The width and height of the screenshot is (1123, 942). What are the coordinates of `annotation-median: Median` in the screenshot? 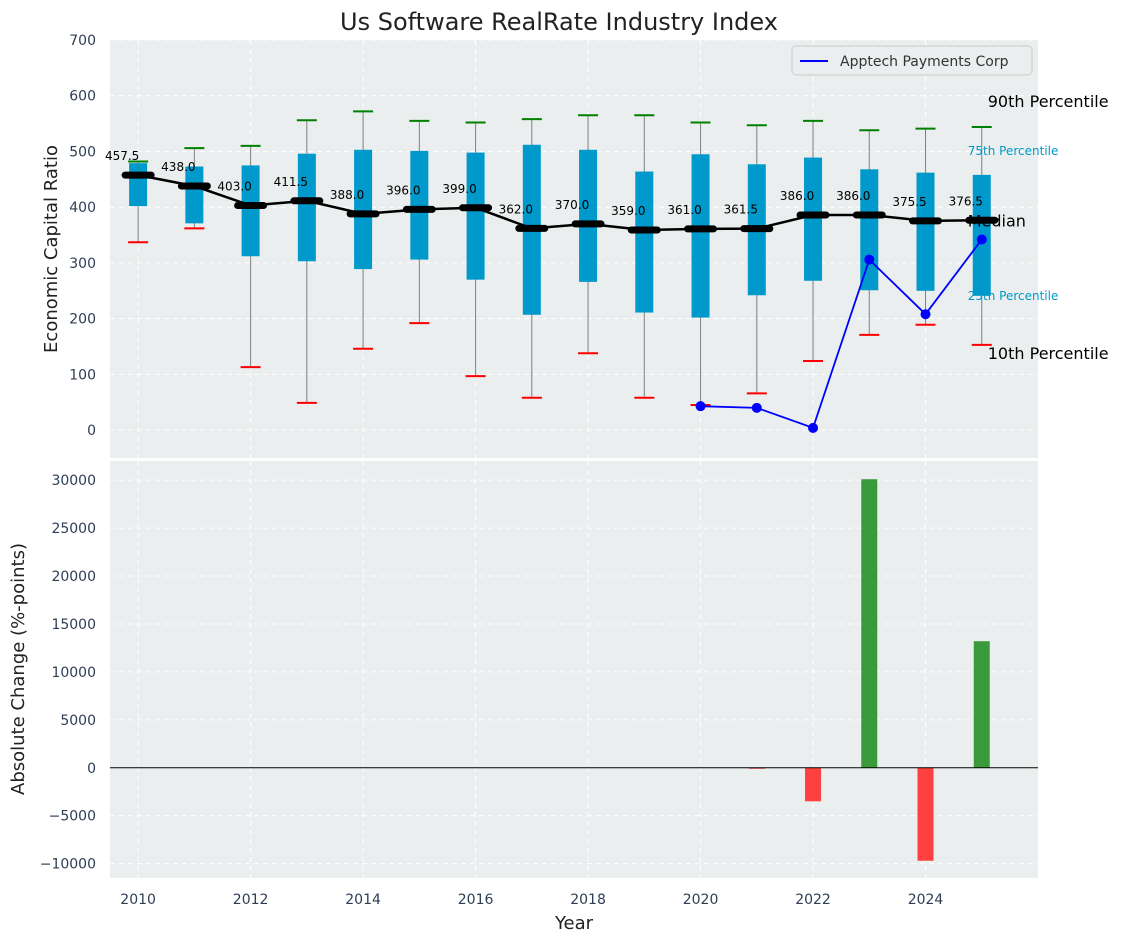 It's located at (997, 220).